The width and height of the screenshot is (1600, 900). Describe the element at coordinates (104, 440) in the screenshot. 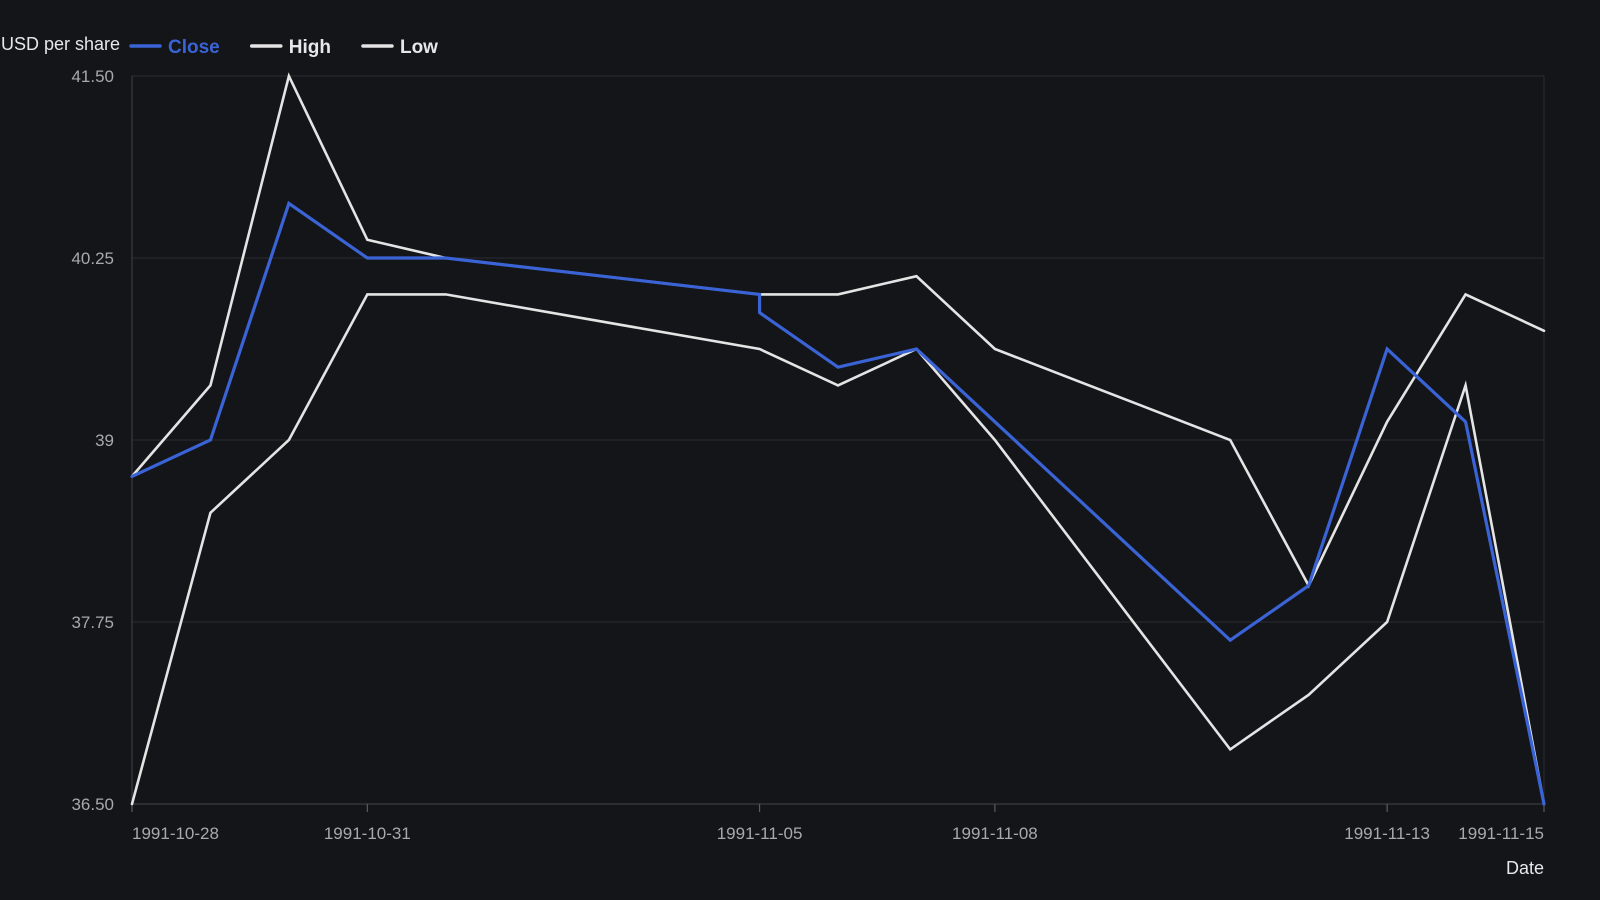

I see `y-tick-label: 39` at that location.